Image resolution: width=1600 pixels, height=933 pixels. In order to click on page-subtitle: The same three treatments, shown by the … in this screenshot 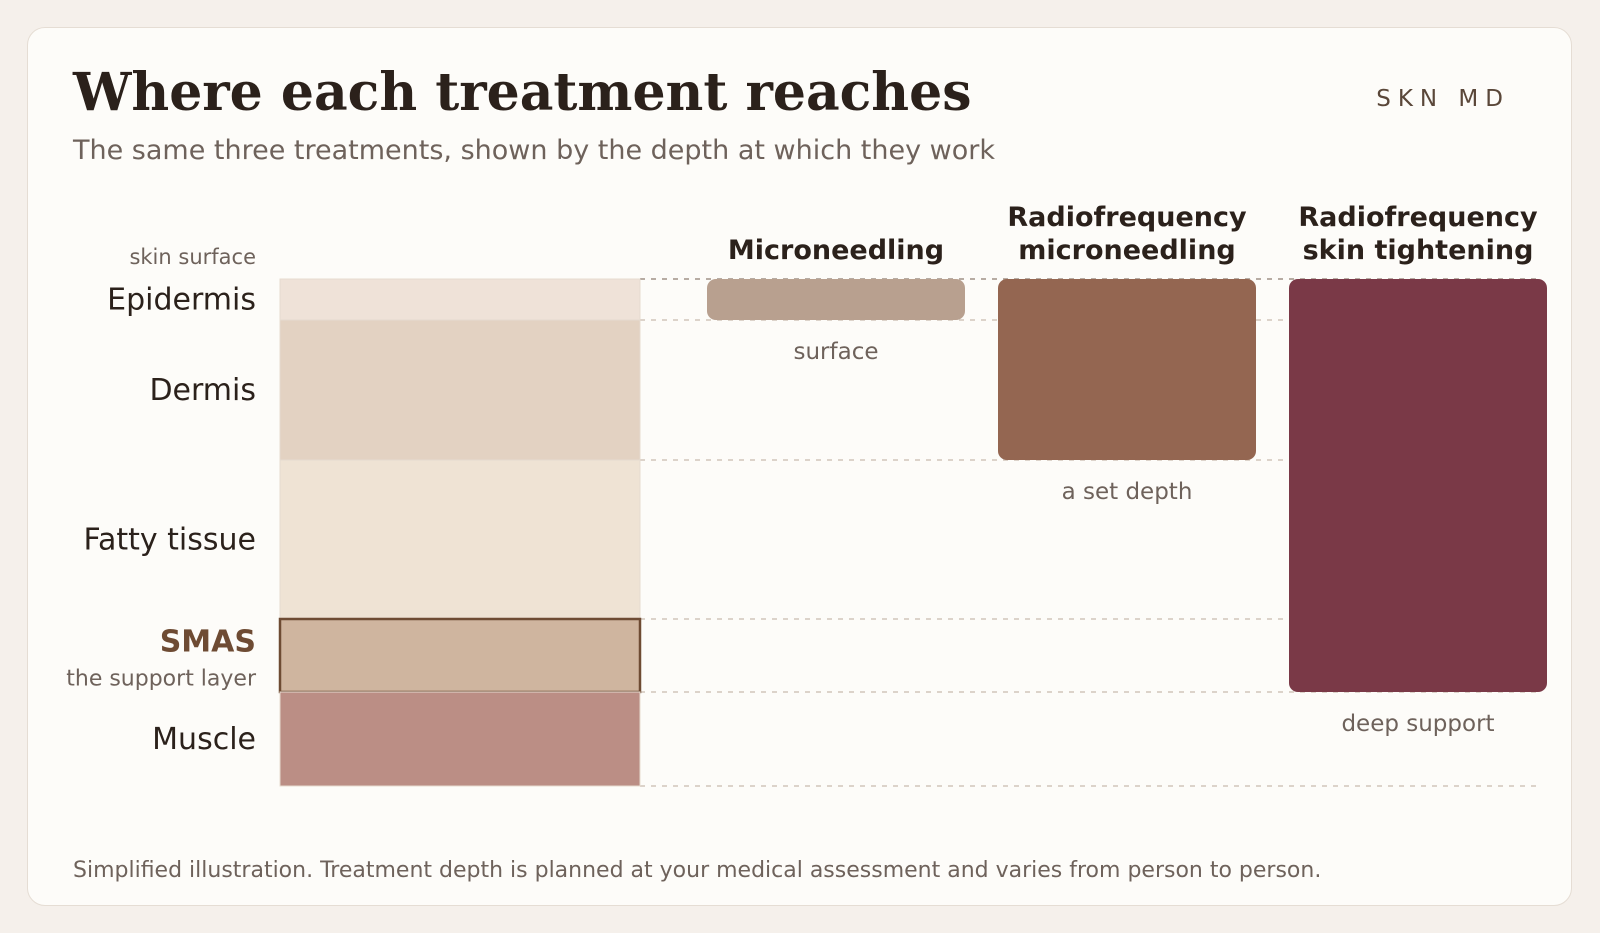, I will do `click(534, 150)`.